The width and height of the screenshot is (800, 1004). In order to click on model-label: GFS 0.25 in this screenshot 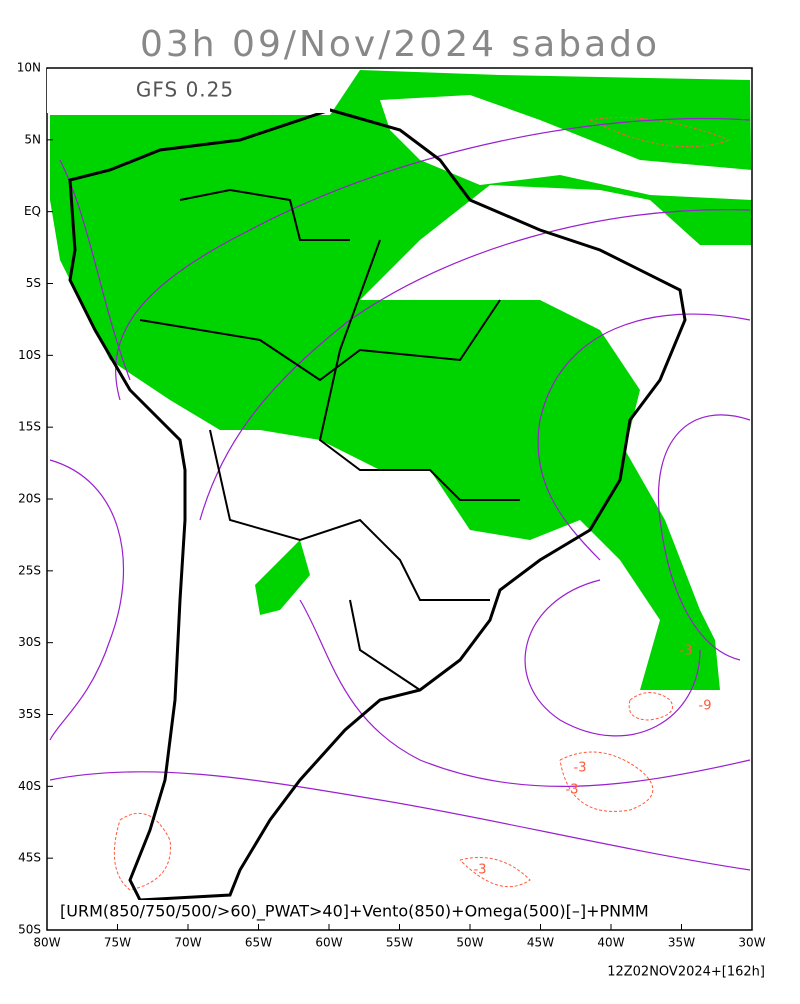, I will do `click(185, 90)`.